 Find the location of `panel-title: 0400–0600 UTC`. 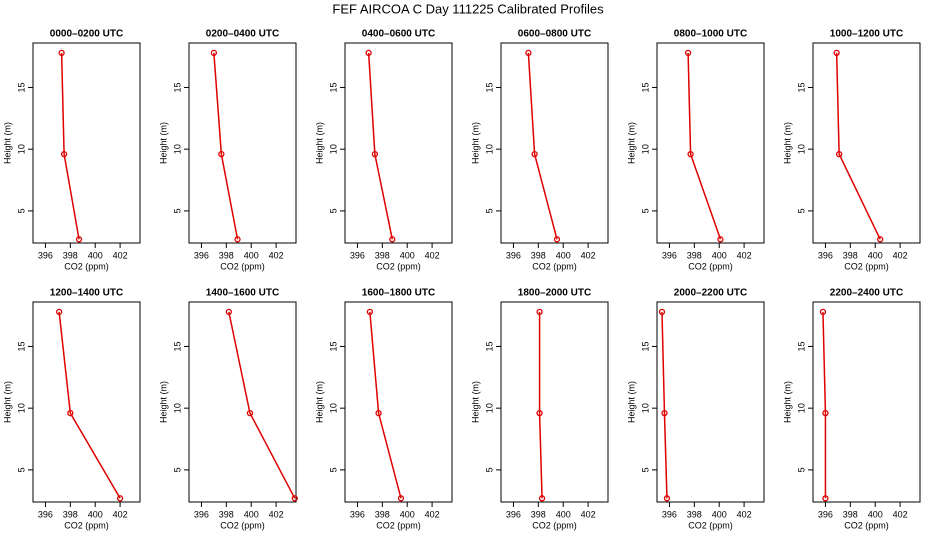

panel-title: 0400–0600 UTC is located at coordinates (398, 34).